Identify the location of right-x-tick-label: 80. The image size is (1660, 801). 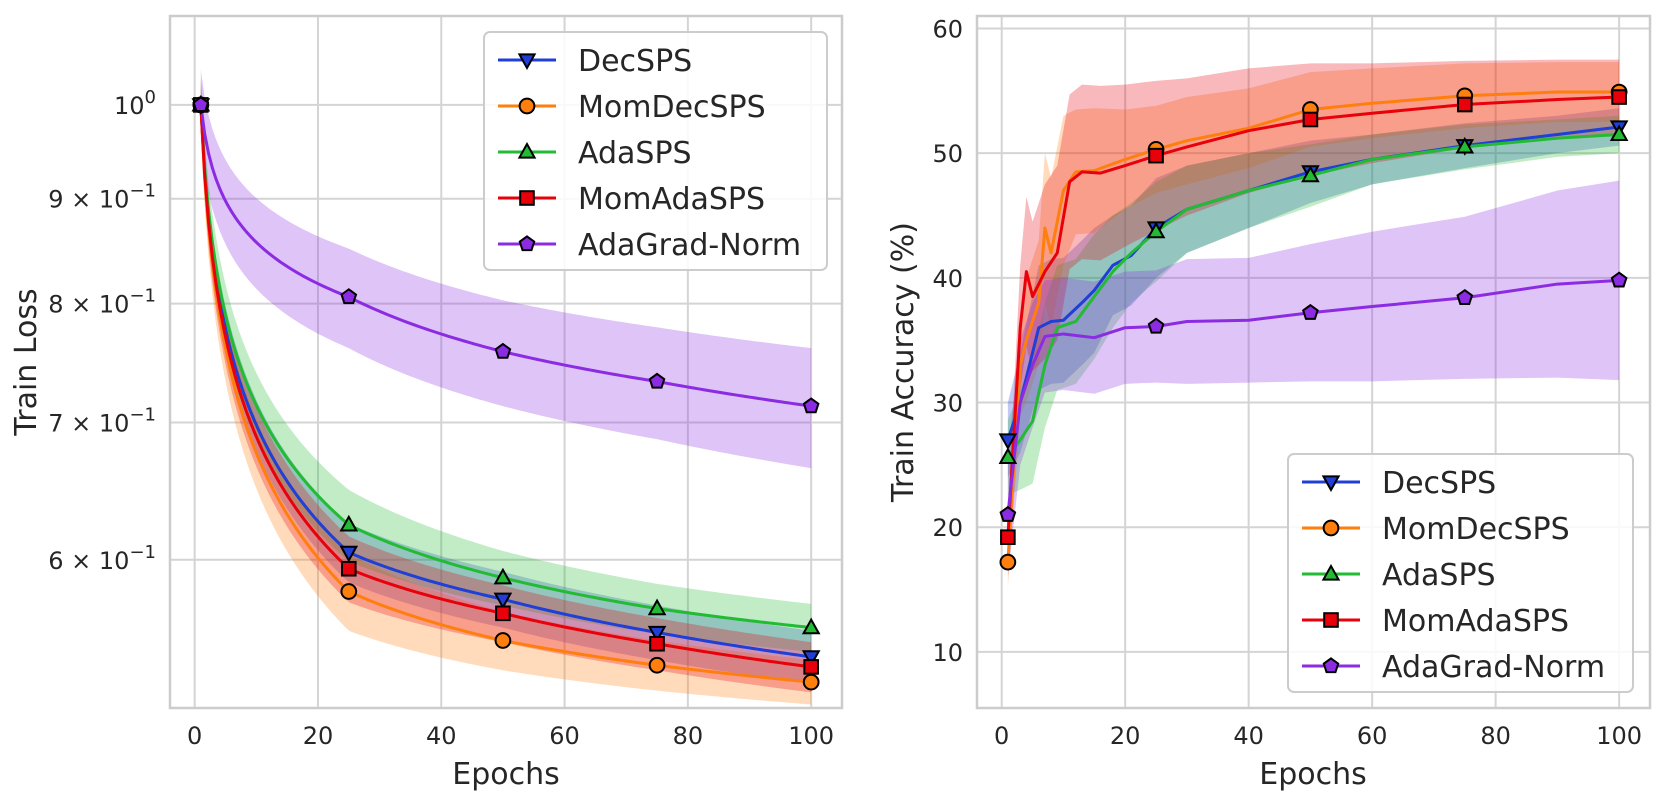
(1495, 736).